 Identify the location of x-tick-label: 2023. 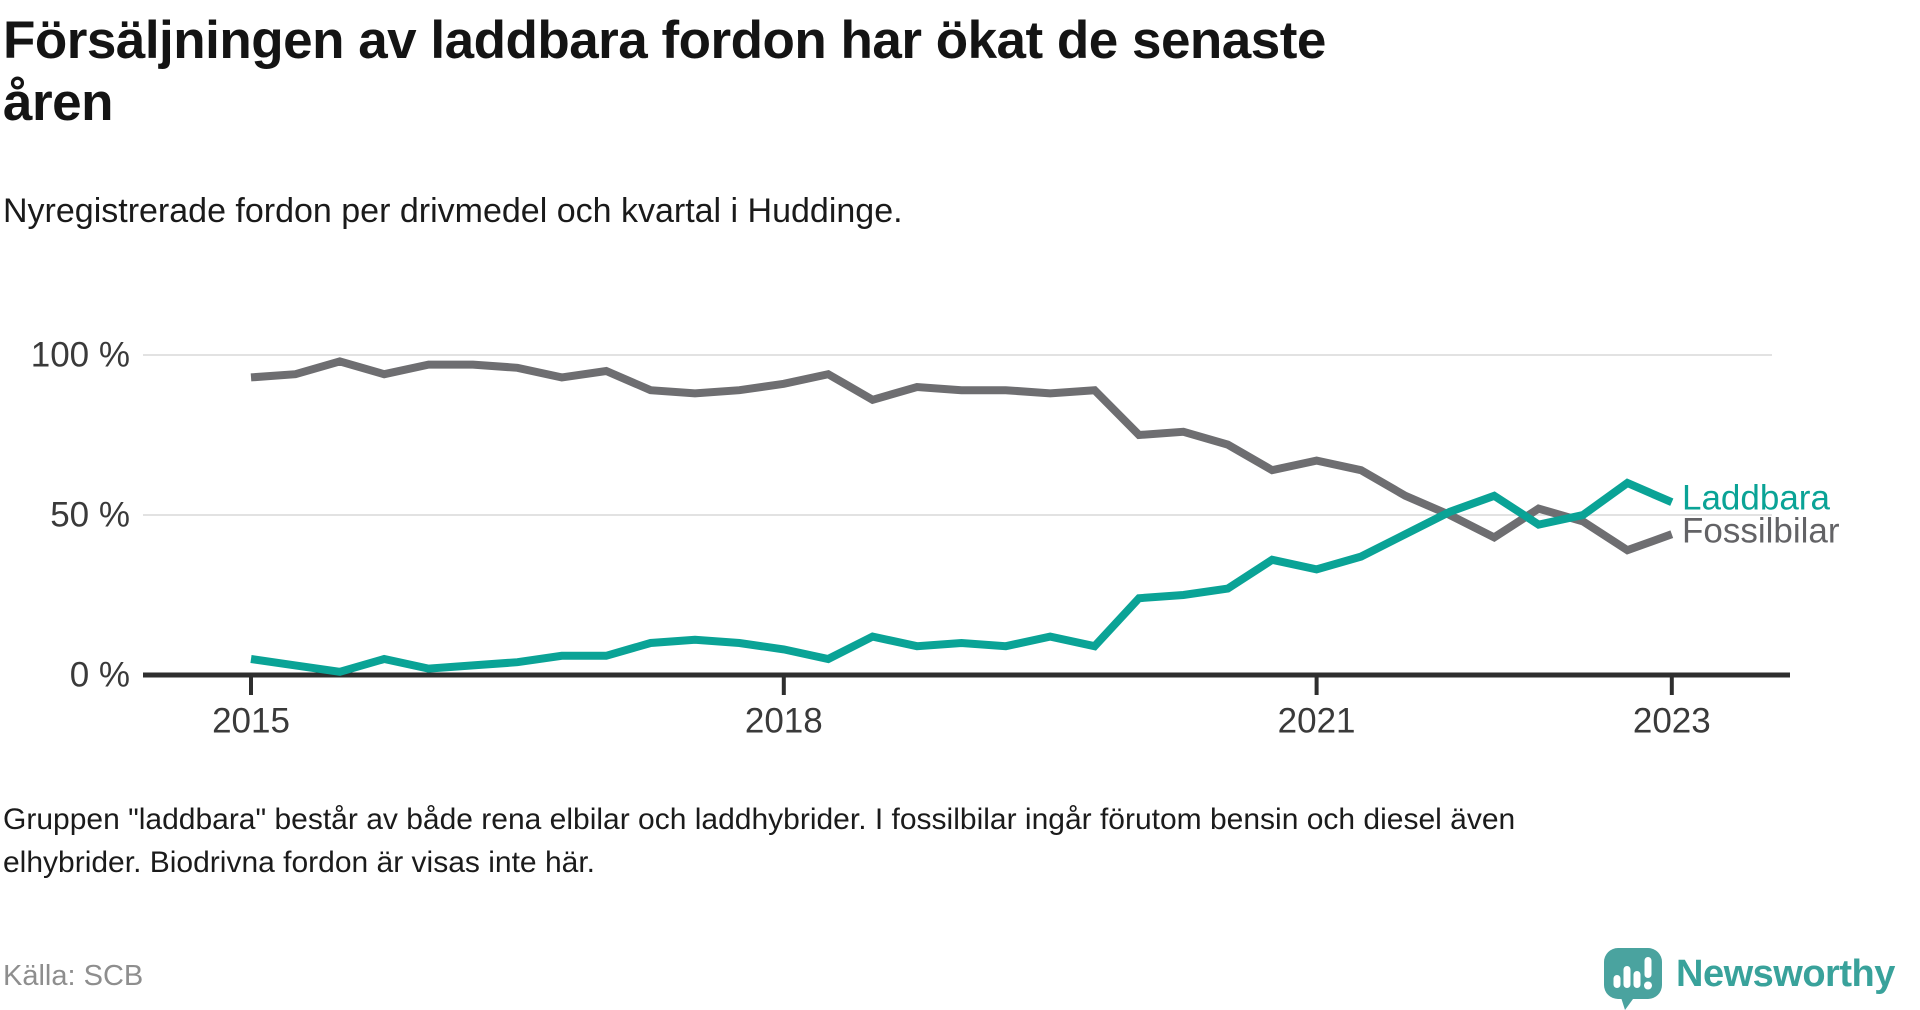
(1672, 721).